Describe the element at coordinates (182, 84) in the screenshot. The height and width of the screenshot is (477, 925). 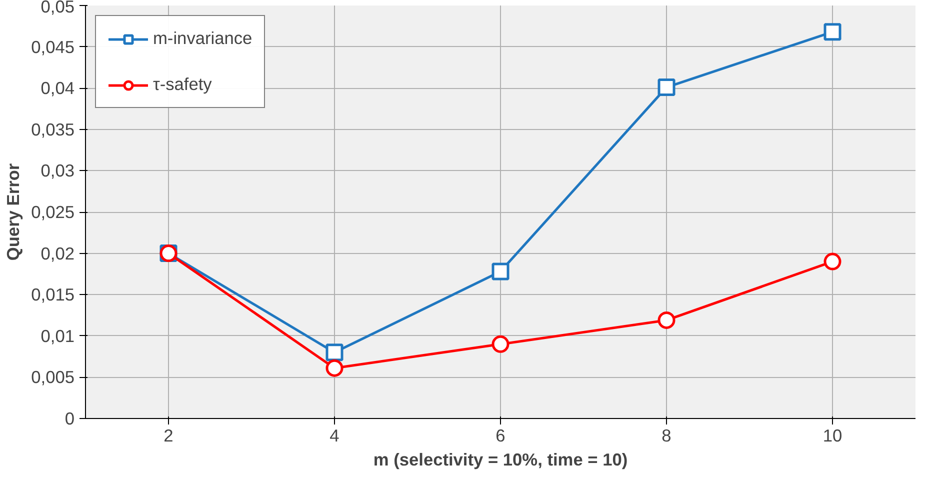
I see `legend-label: τ-safety` at that location.